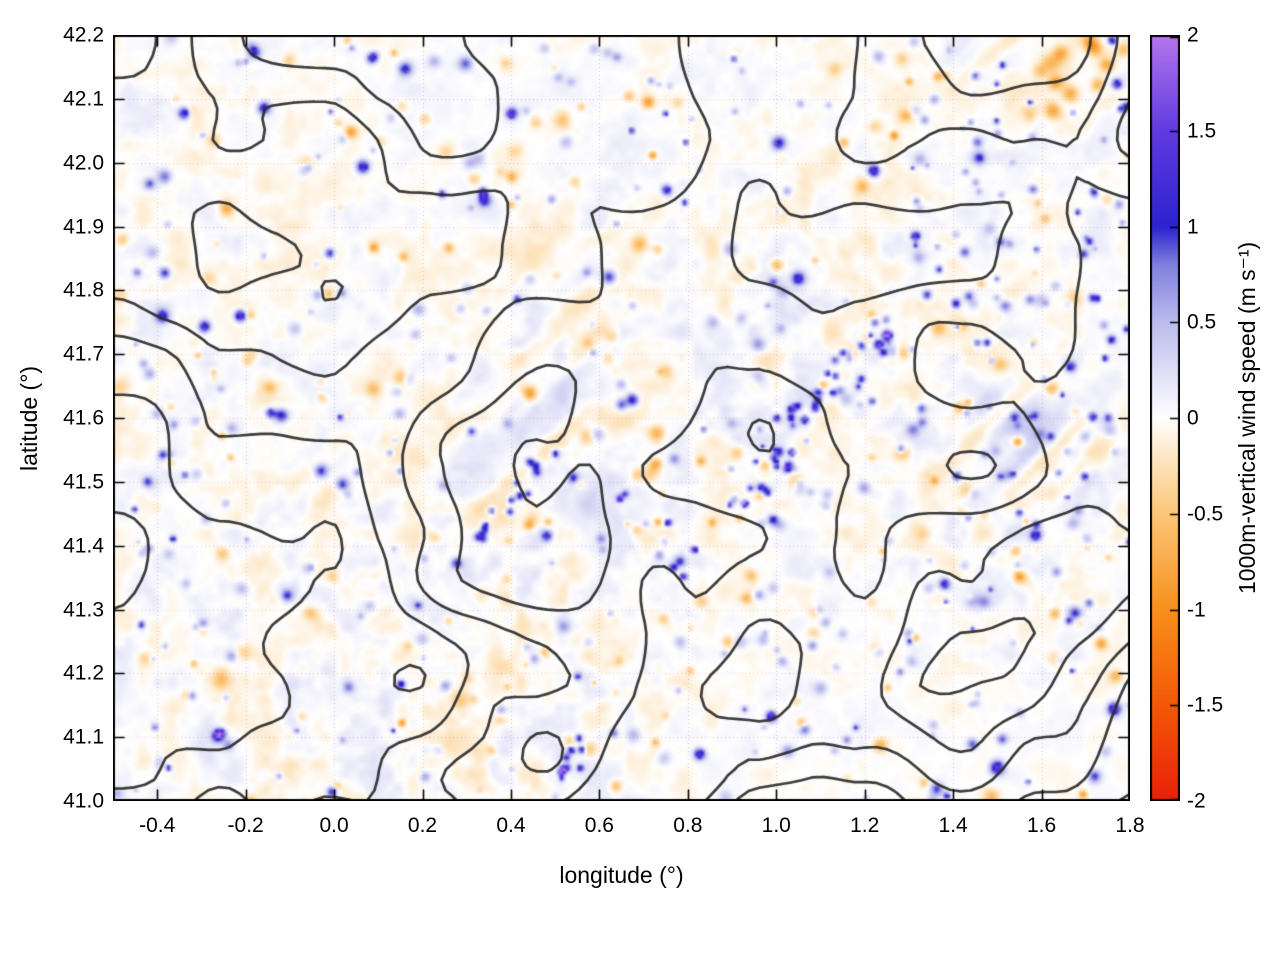 This screenshot has width=1280, height=960. What do you see at coordinates (83, 737) in the screenshot?
I see `y-tick-label: 41.1` at bounding box center [83, 737].